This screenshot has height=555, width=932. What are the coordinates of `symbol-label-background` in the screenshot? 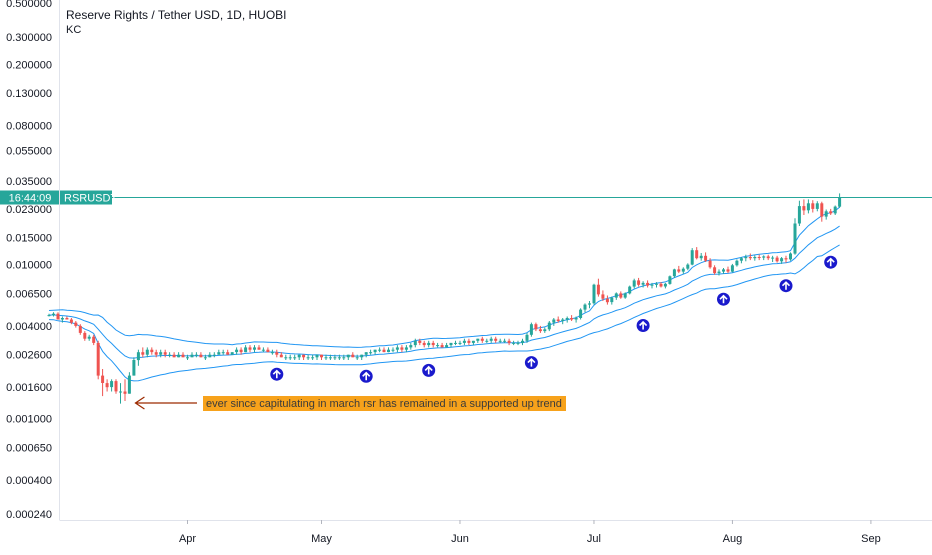 It's located at (86, 197).